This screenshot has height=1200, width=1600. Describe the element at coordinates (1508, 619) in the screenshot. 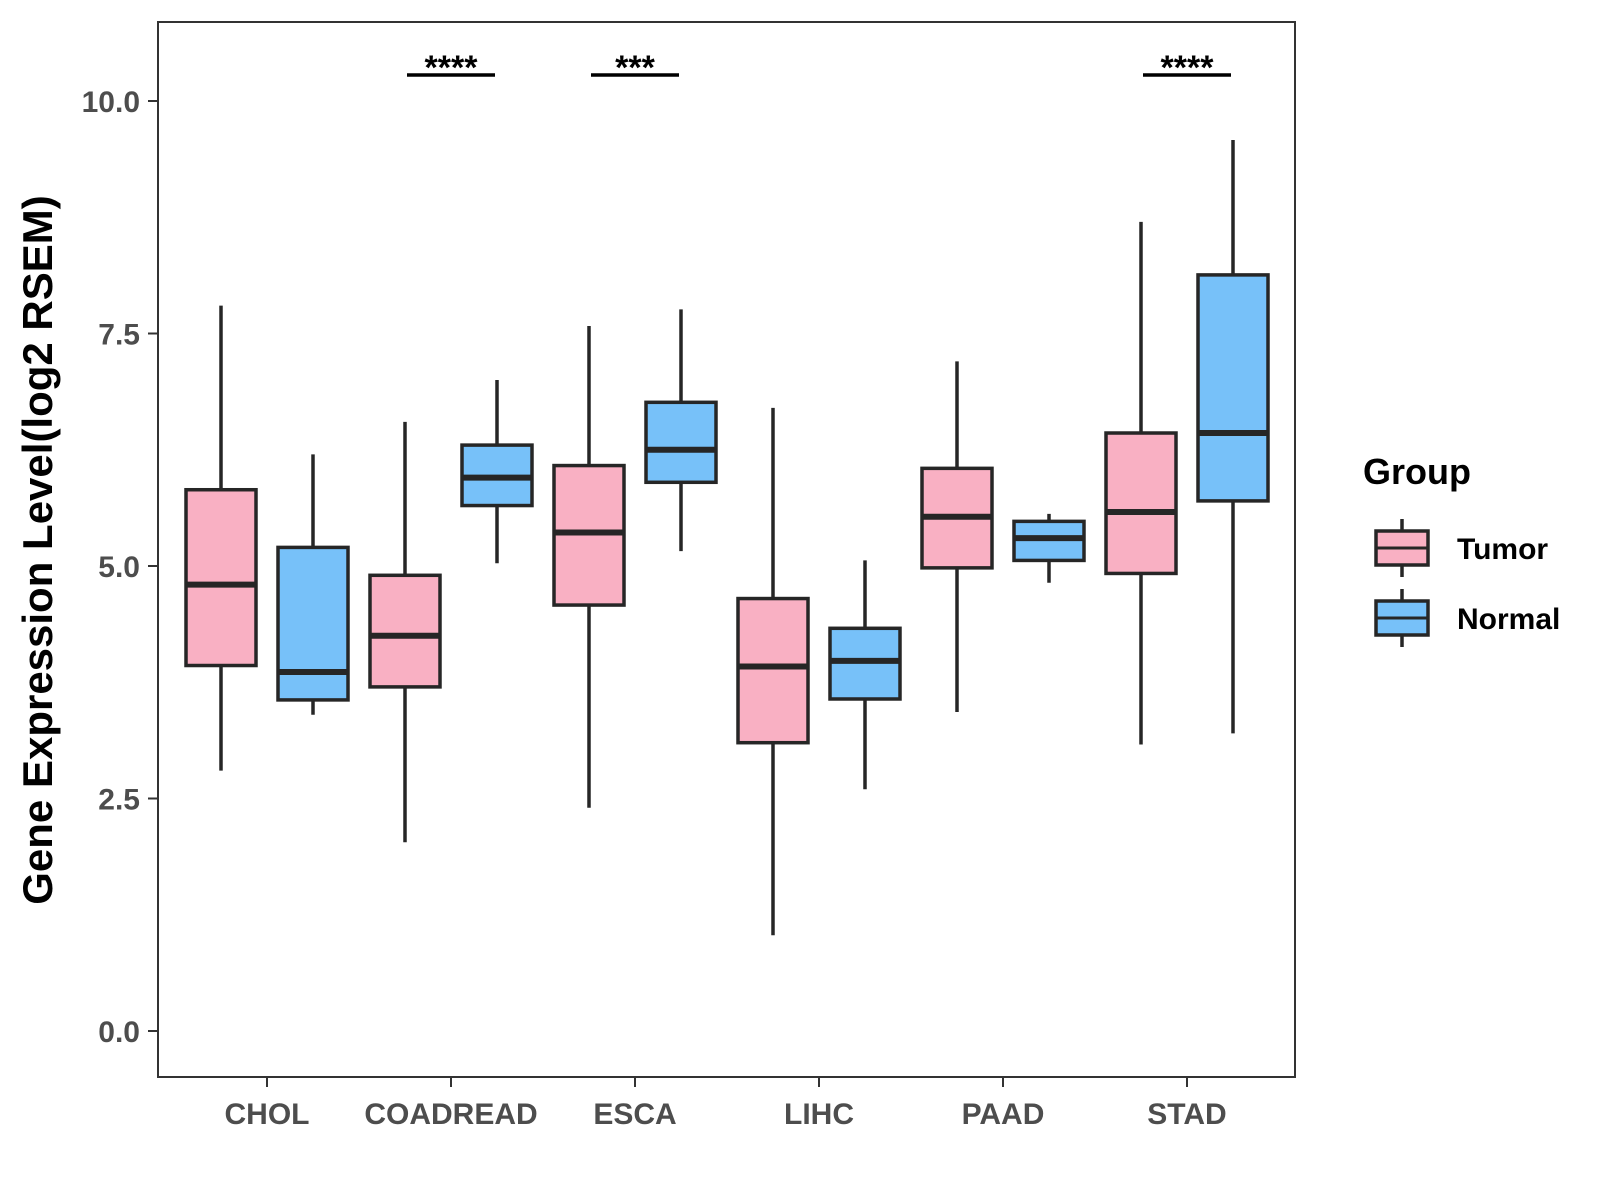

I see `legend-label: Normal` at that location.